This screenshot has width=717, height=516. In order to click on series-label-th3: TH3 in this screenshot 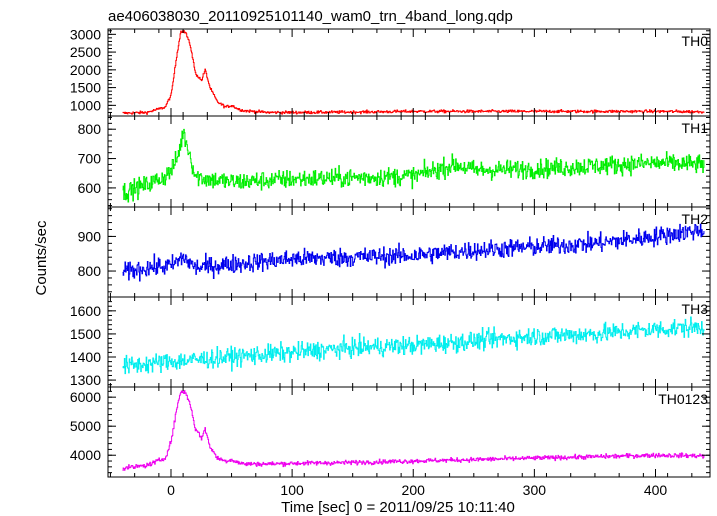, I will do `click(695, 309)`.